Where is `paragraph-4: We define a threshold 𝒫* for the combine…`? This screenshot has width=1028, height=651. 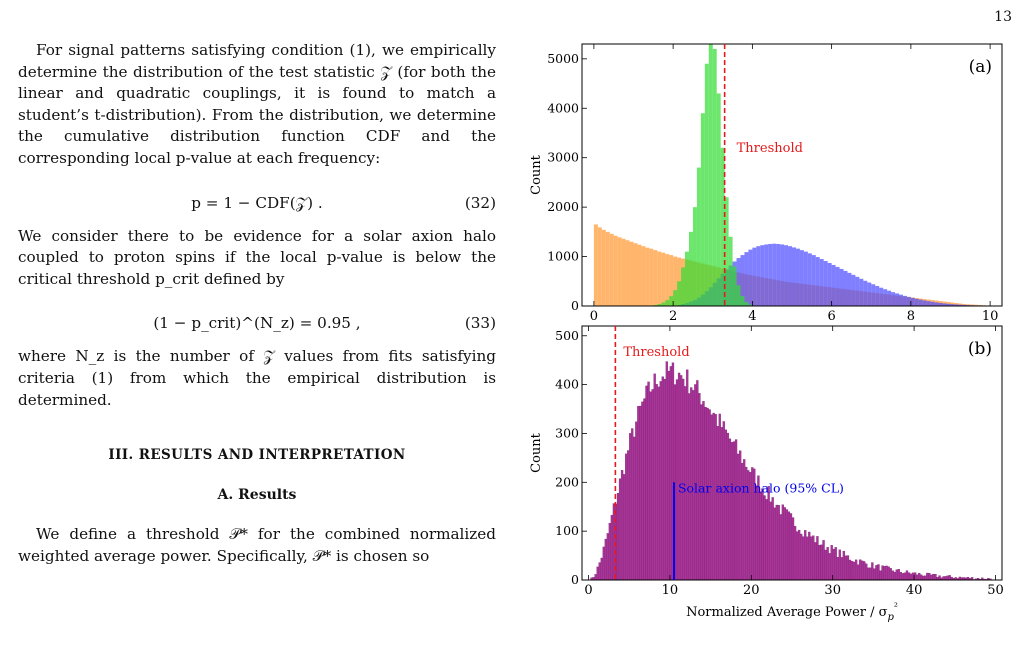 paragraph-4: We define a threshold 𝒫* for the combine… is located at coordinates (257, 545).